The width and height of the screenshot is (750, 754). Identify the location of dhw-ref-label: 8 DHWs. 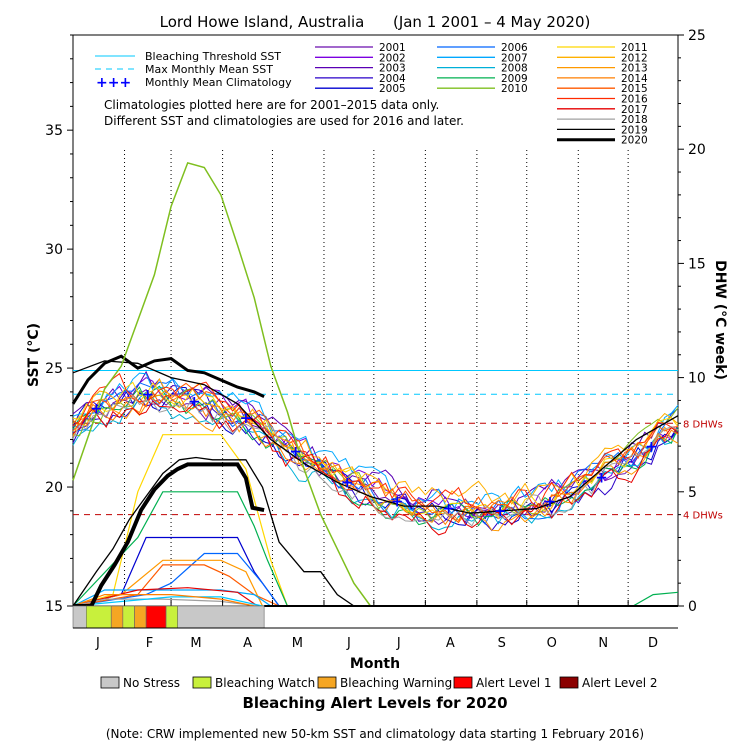
(703, 424).